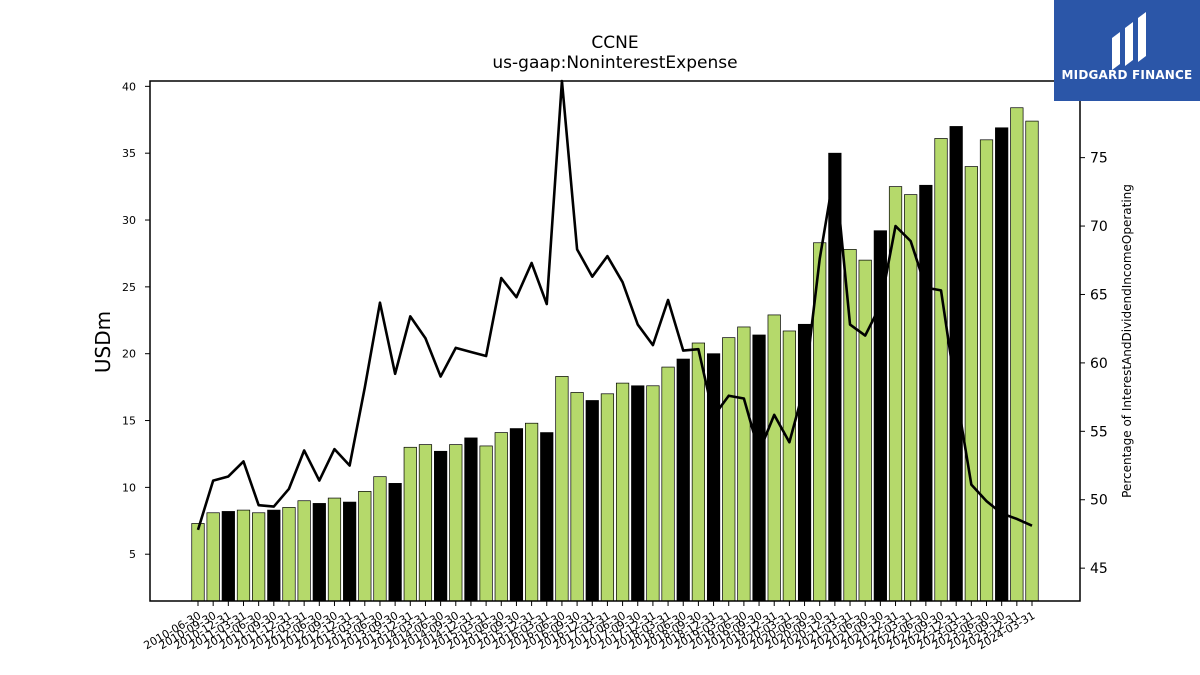 The height and width of the screenshot is (675, 1200). What do you see at coordinates (1127, 75) in the screenshot?
I see `logo-text: MIDGARD FINANCE` at bounding box center [1127, 75].